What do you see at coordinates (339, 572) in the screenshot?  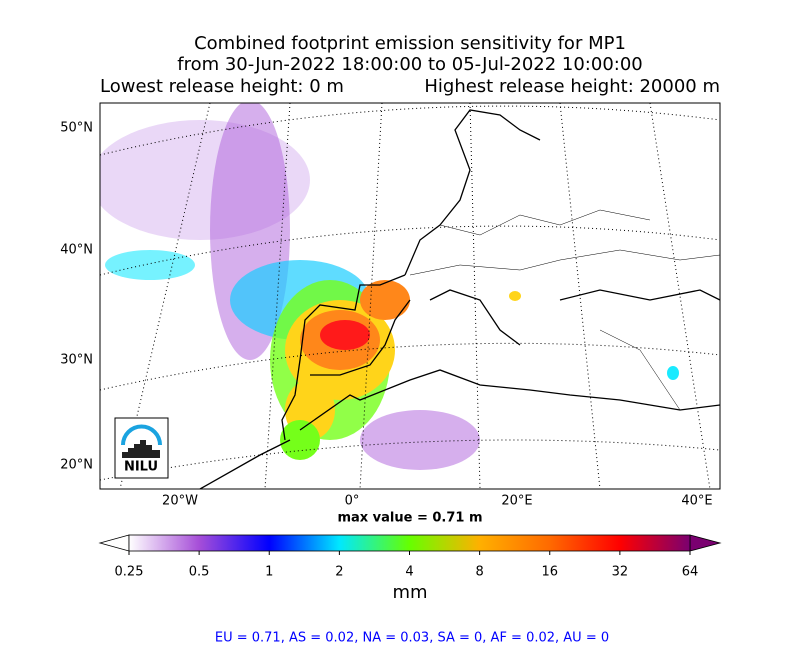 I see `colorbar-tick-label: 2` at bounding box center [339, 572].